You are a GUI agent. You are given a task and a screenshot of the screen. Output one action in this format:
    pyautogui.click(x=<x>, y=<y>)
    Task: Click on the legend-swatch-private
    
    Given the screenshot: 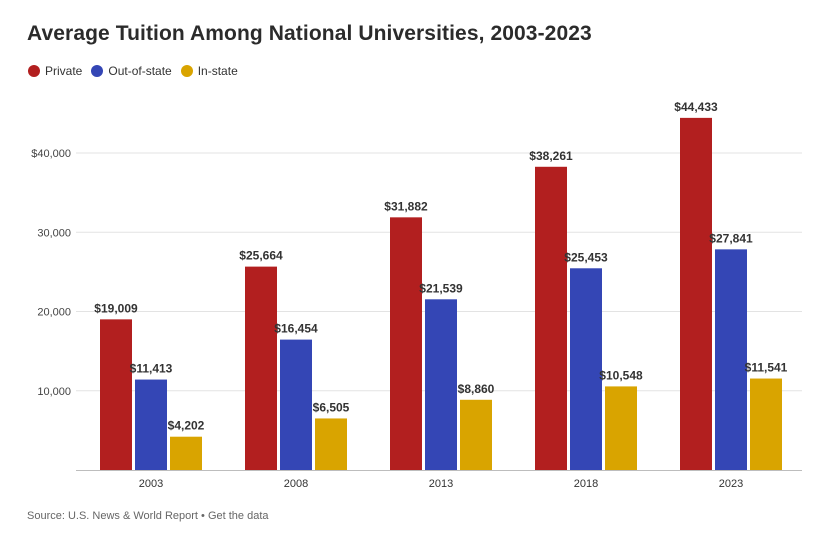 What is the action you would take?
    pyautogui.click(x=34, y=71)
    